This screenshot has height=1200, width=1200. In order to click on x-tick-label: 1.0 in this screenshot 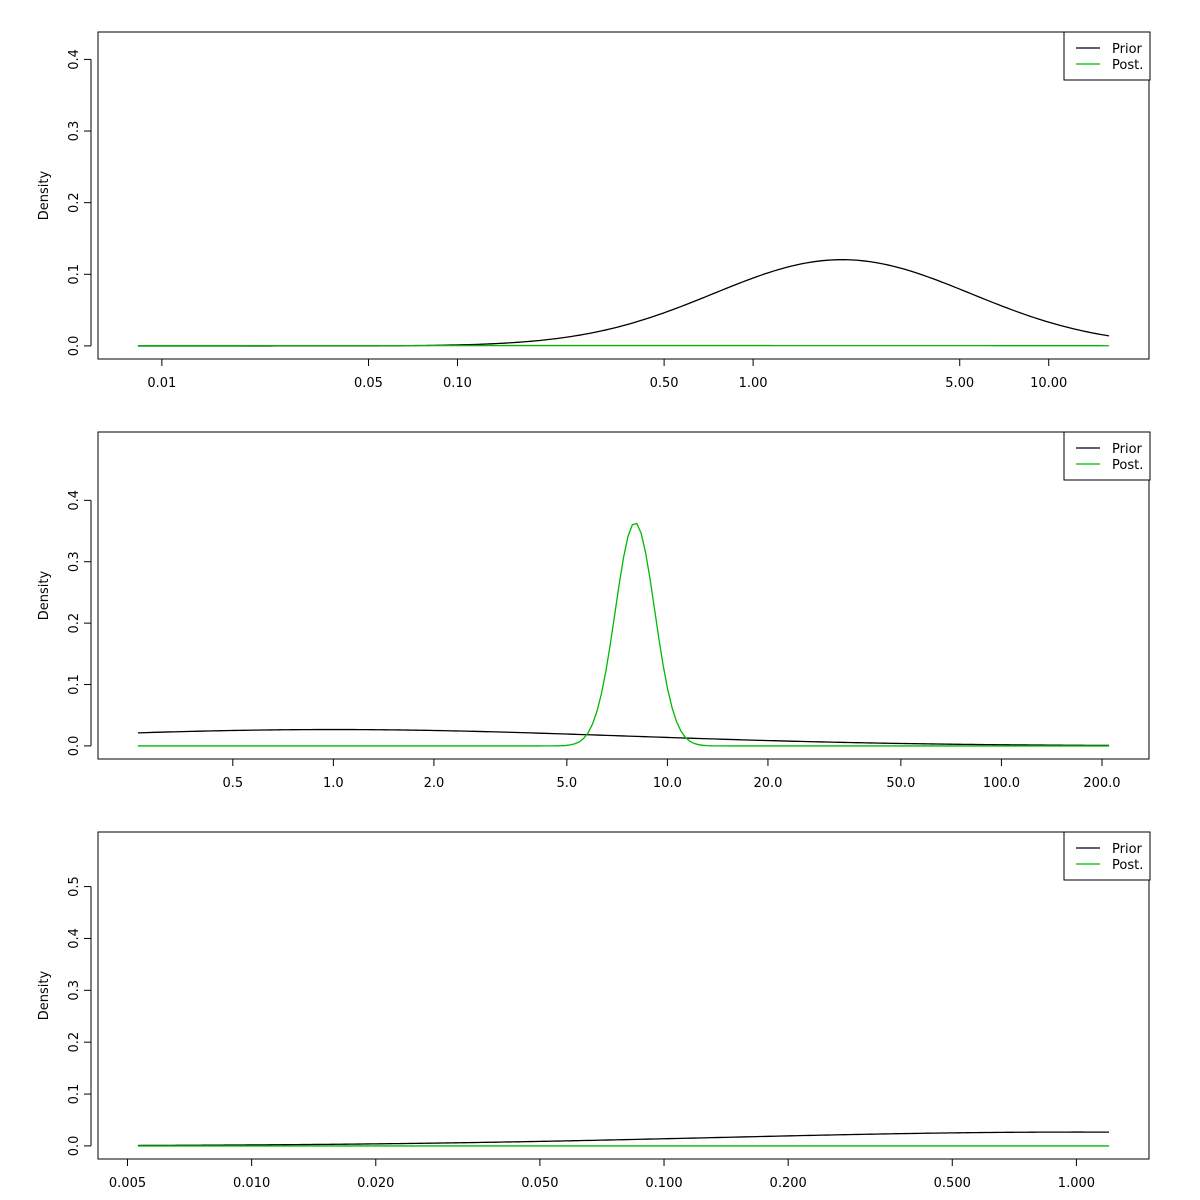, I will do `click(333, 783)`.